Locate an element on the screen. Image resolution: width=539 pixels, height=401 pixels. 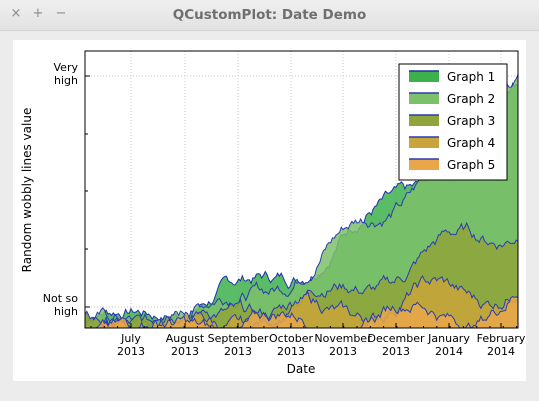
legend-label: Graph 1 is located at coordinates (471, 77).